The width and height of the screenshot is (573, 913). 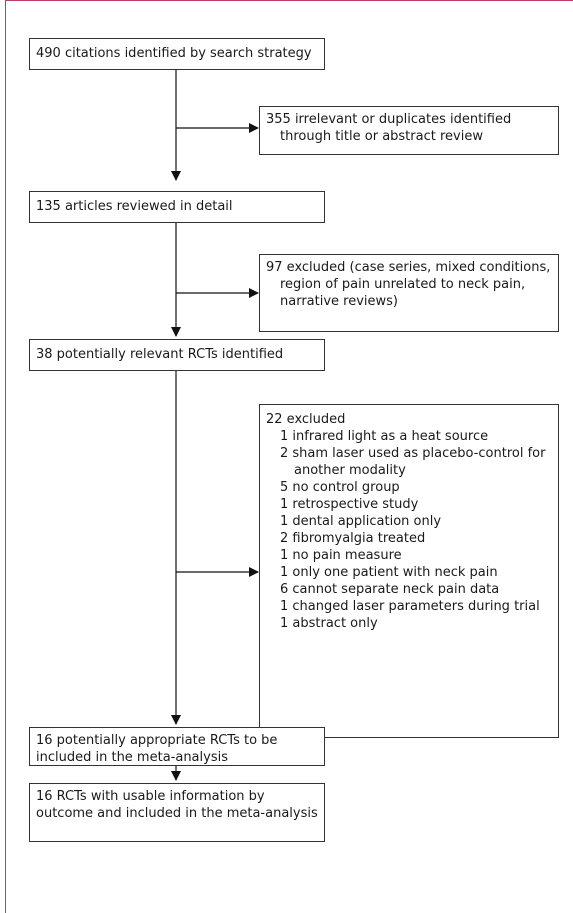 I want to click on step3-box: 38 potentially relevant RCTs identified, so click(x=177, y=355).